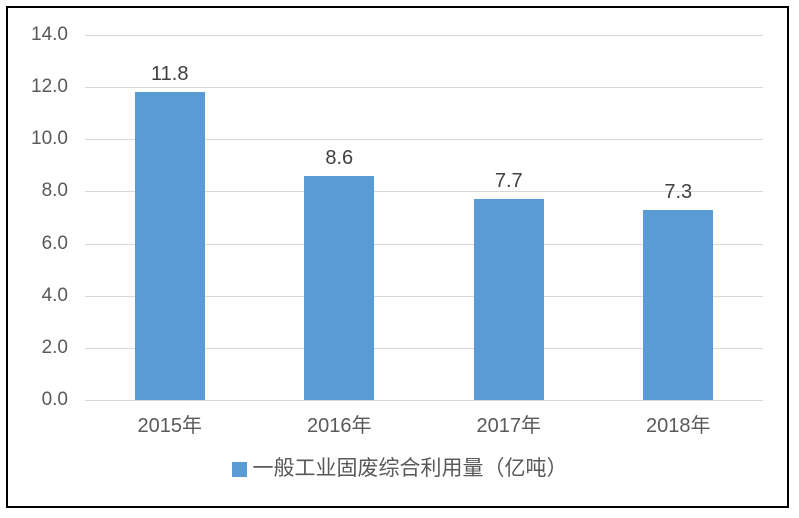  Describe the element at coordinates (508, 181) in the screenshot. I see `bar-value-label: 7.7` at that location.